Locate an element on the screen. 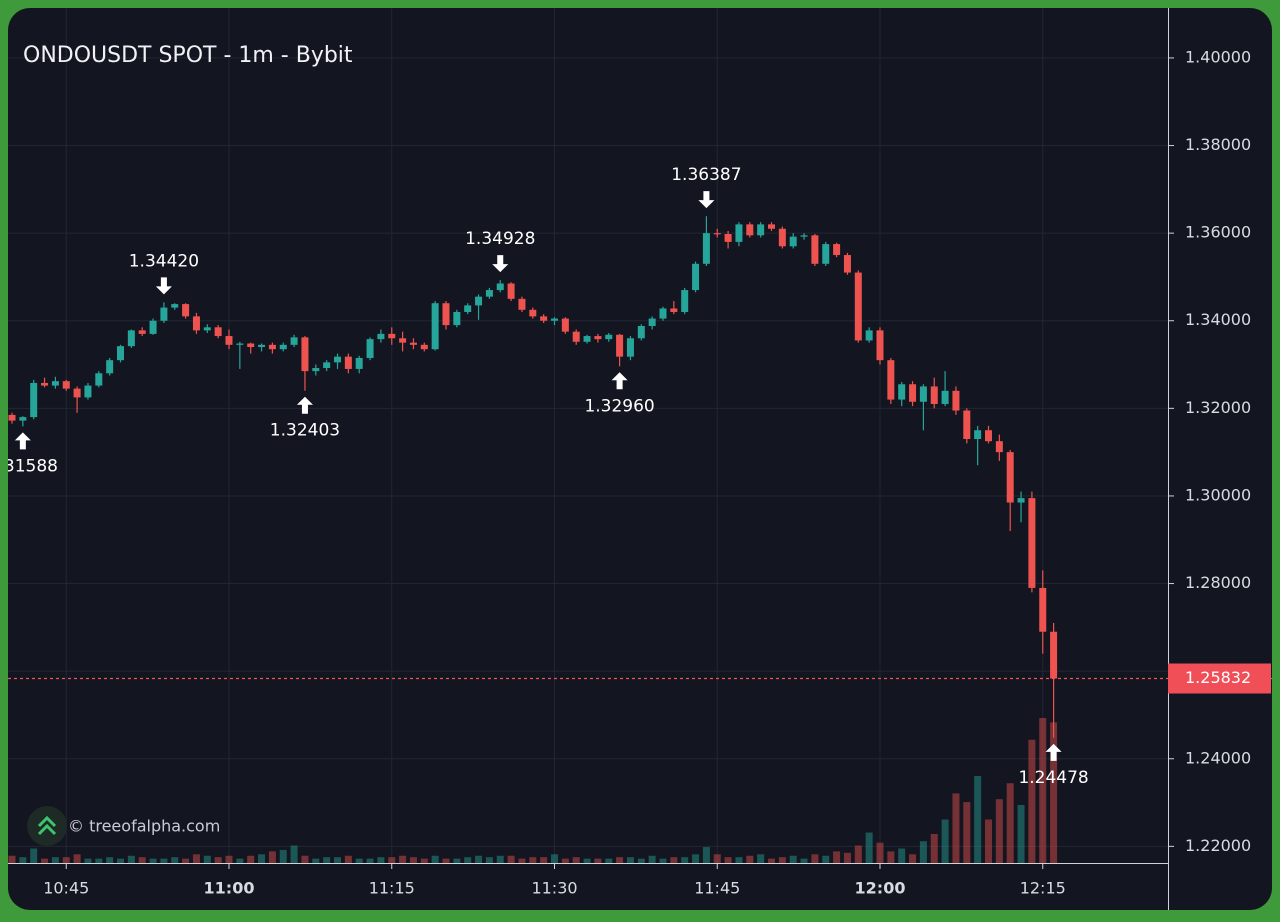  high-label: 1.34928 is located at coordinates (500, 239).